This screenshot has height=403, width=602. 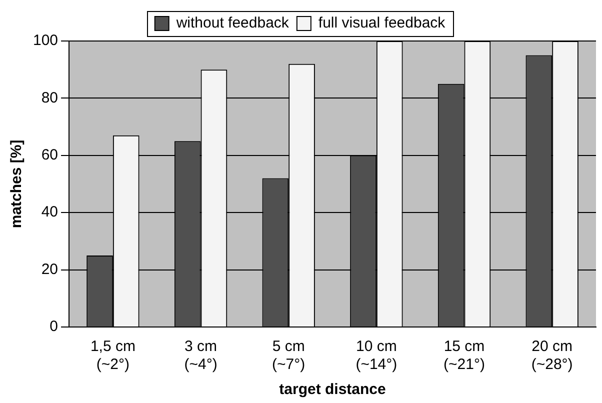 I want to click on y-tick-label: 40, so click(x=49, y=212).